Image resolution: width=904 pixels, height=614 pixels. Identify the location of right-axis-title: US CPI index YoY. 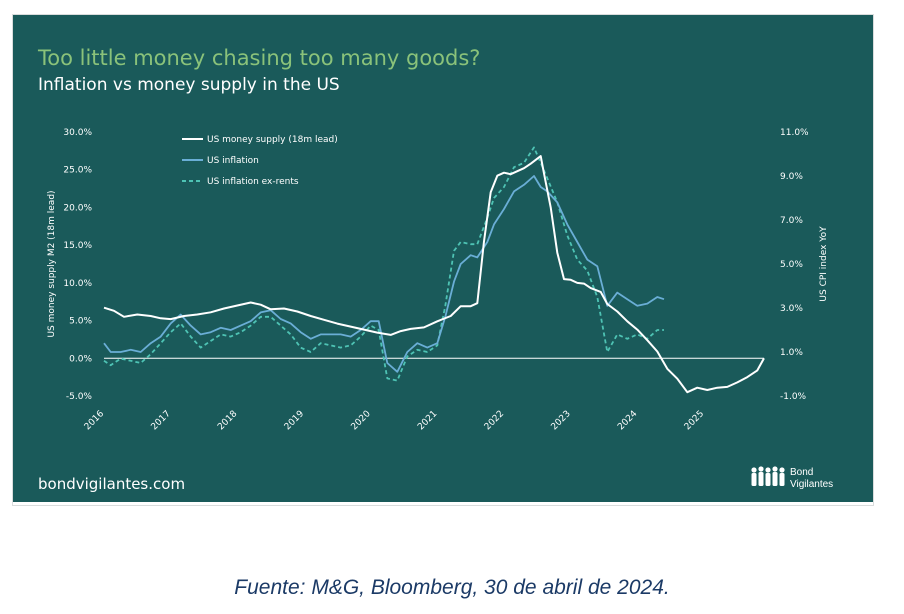
(824, 264).